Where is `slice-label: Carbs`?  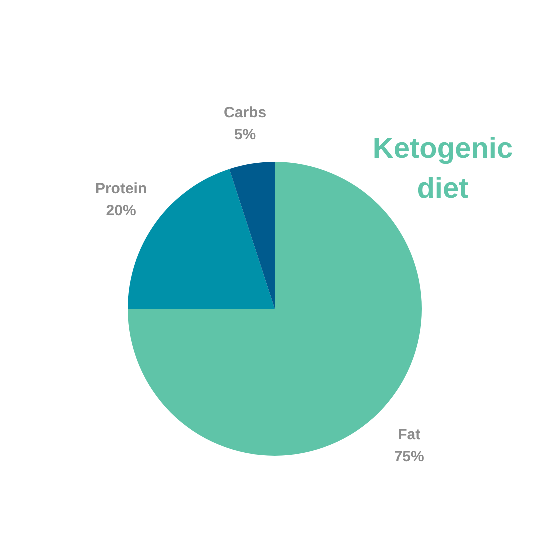
slice-label: Carbs is located at coordinates (245, 113).